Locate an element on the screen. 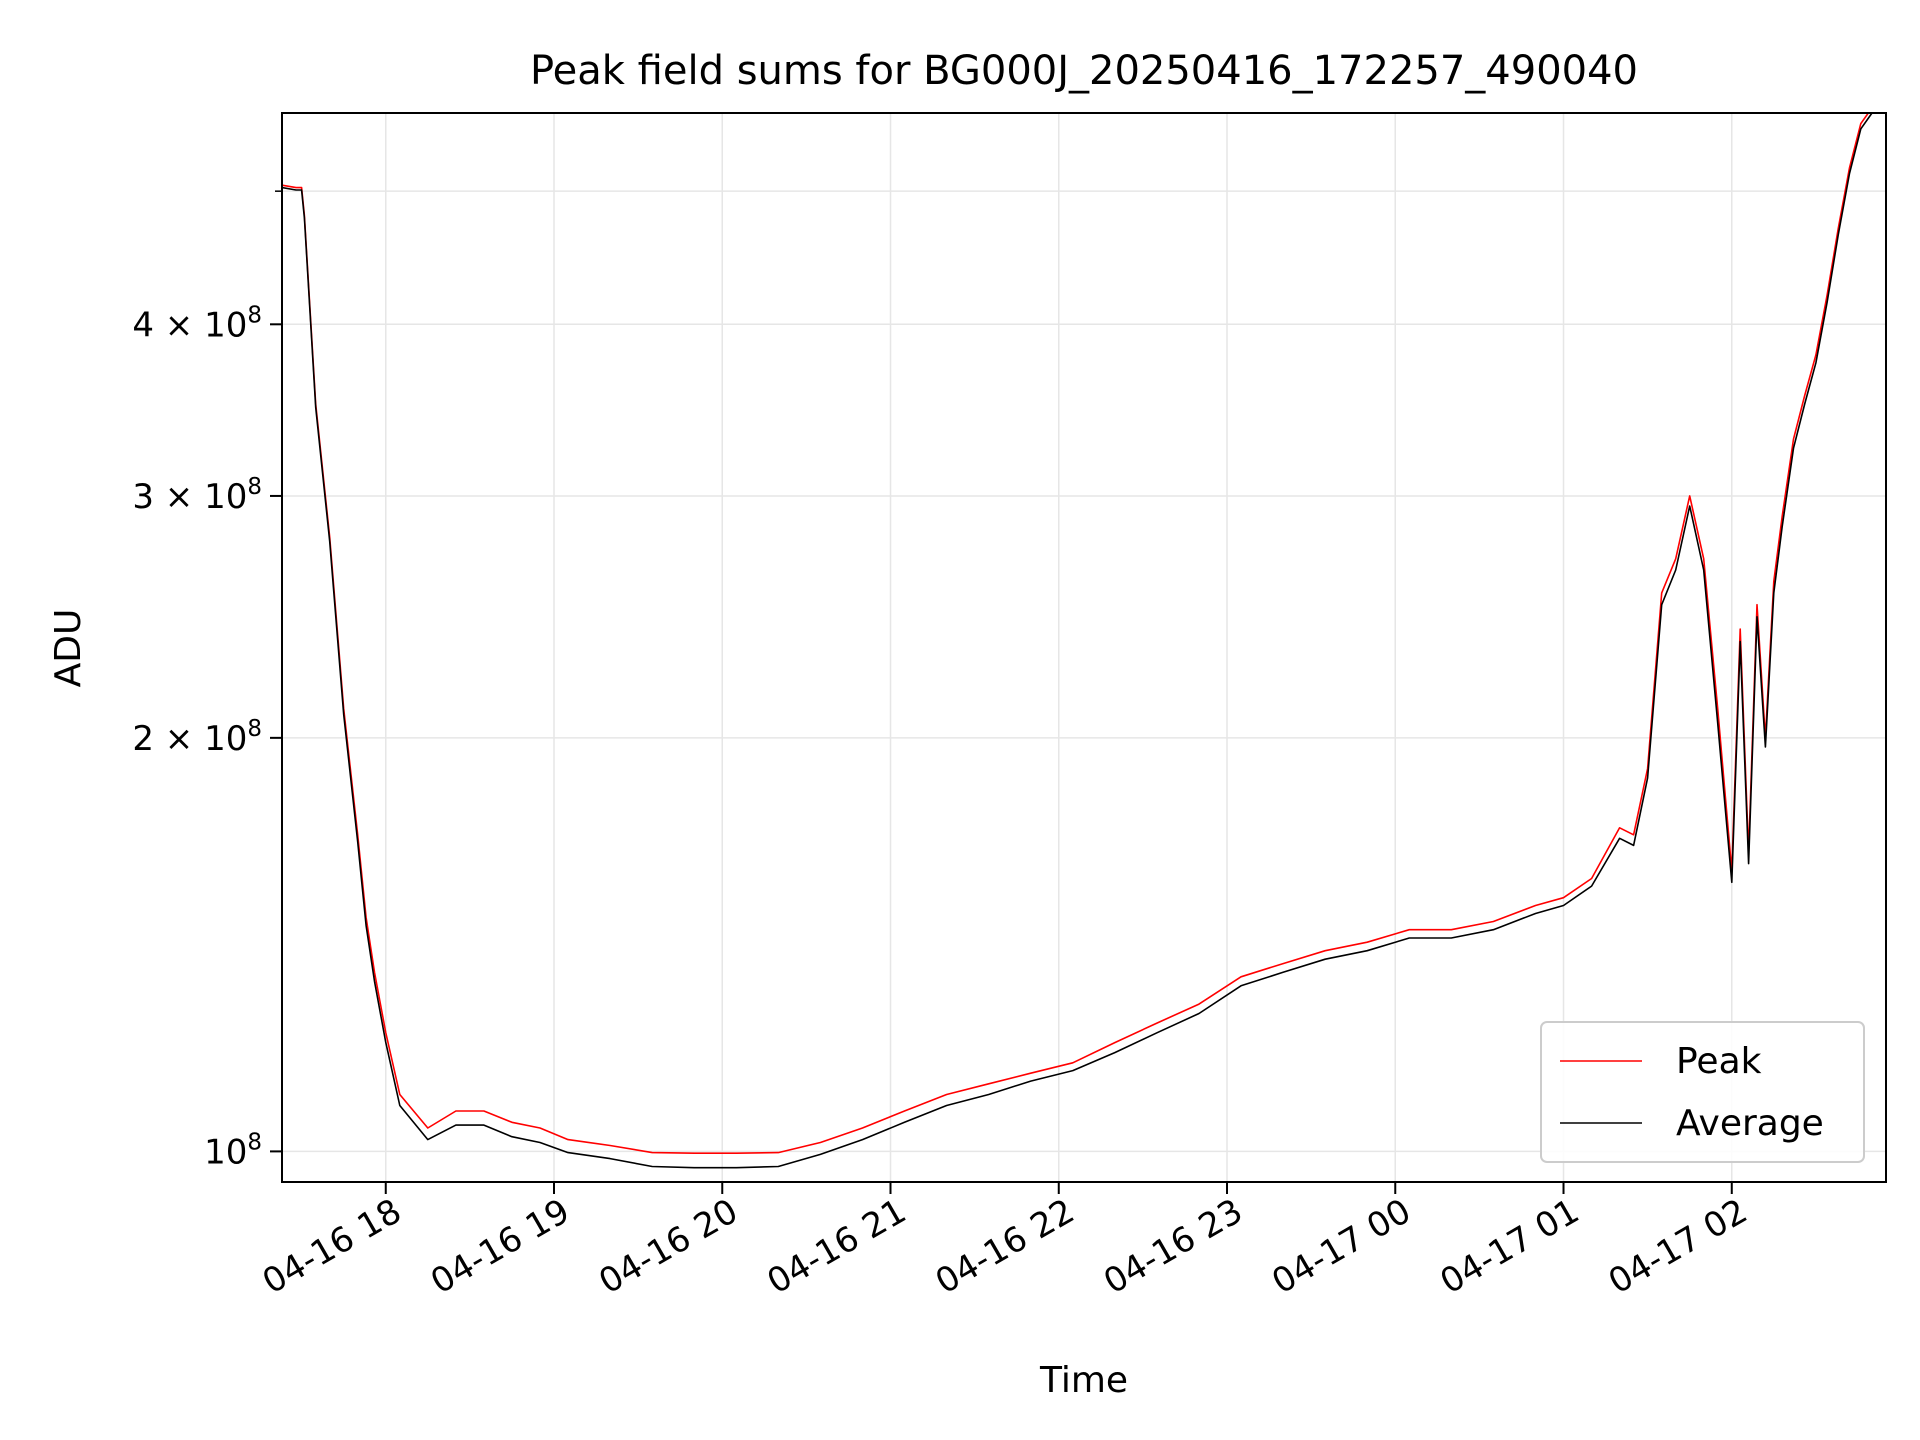 Image resolution: width=1920 pixels, height=1440 pixels. legend-box is located at coordinates (1702, 1092).